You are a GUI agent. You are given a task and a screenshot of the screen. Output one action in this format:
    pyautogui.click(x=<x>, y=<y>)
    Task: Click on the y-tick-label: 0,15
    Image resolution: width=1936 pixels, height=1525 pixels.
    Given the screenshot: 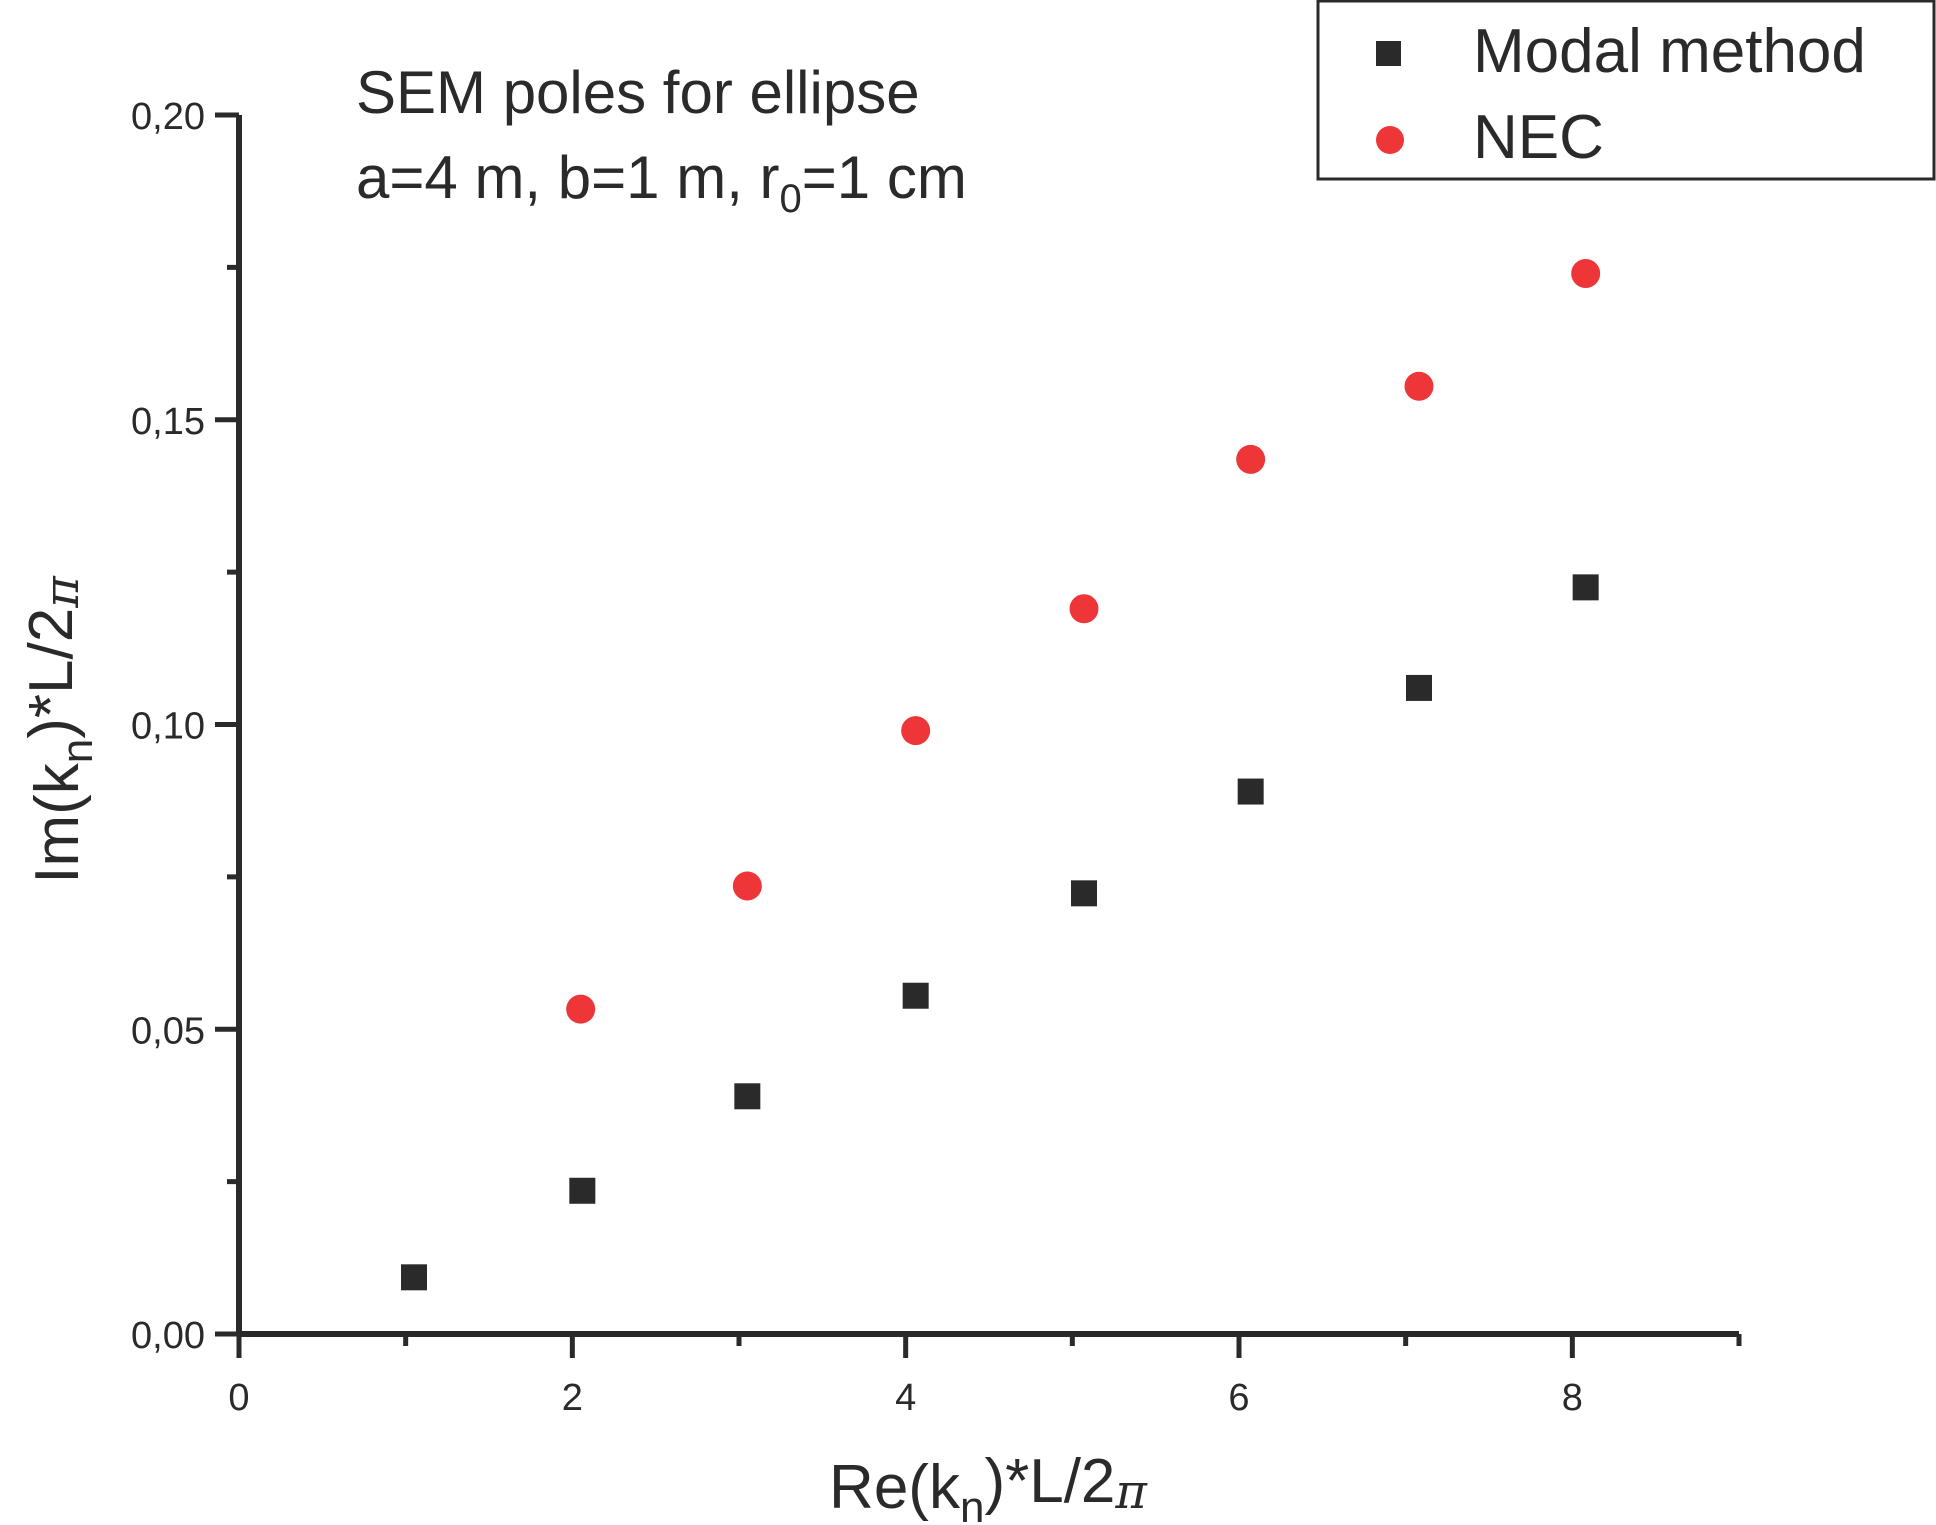 What is the action you would take?
    pyautogui.click(x=168, y=422)
    